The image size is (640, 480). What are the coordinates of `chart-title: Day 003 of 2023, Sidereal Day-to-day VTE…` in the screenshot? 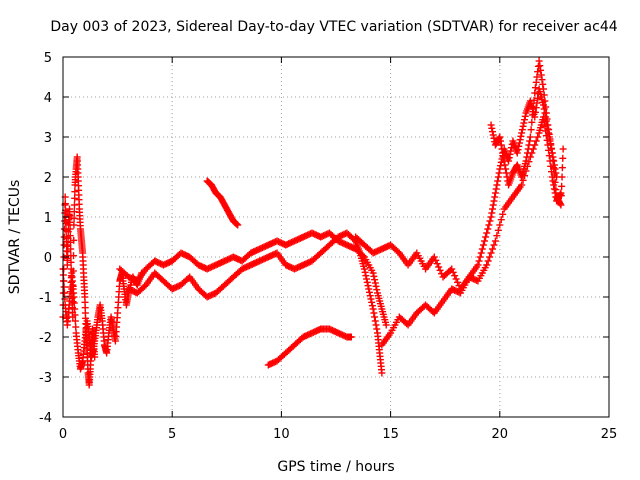 It's located at (333, 27).